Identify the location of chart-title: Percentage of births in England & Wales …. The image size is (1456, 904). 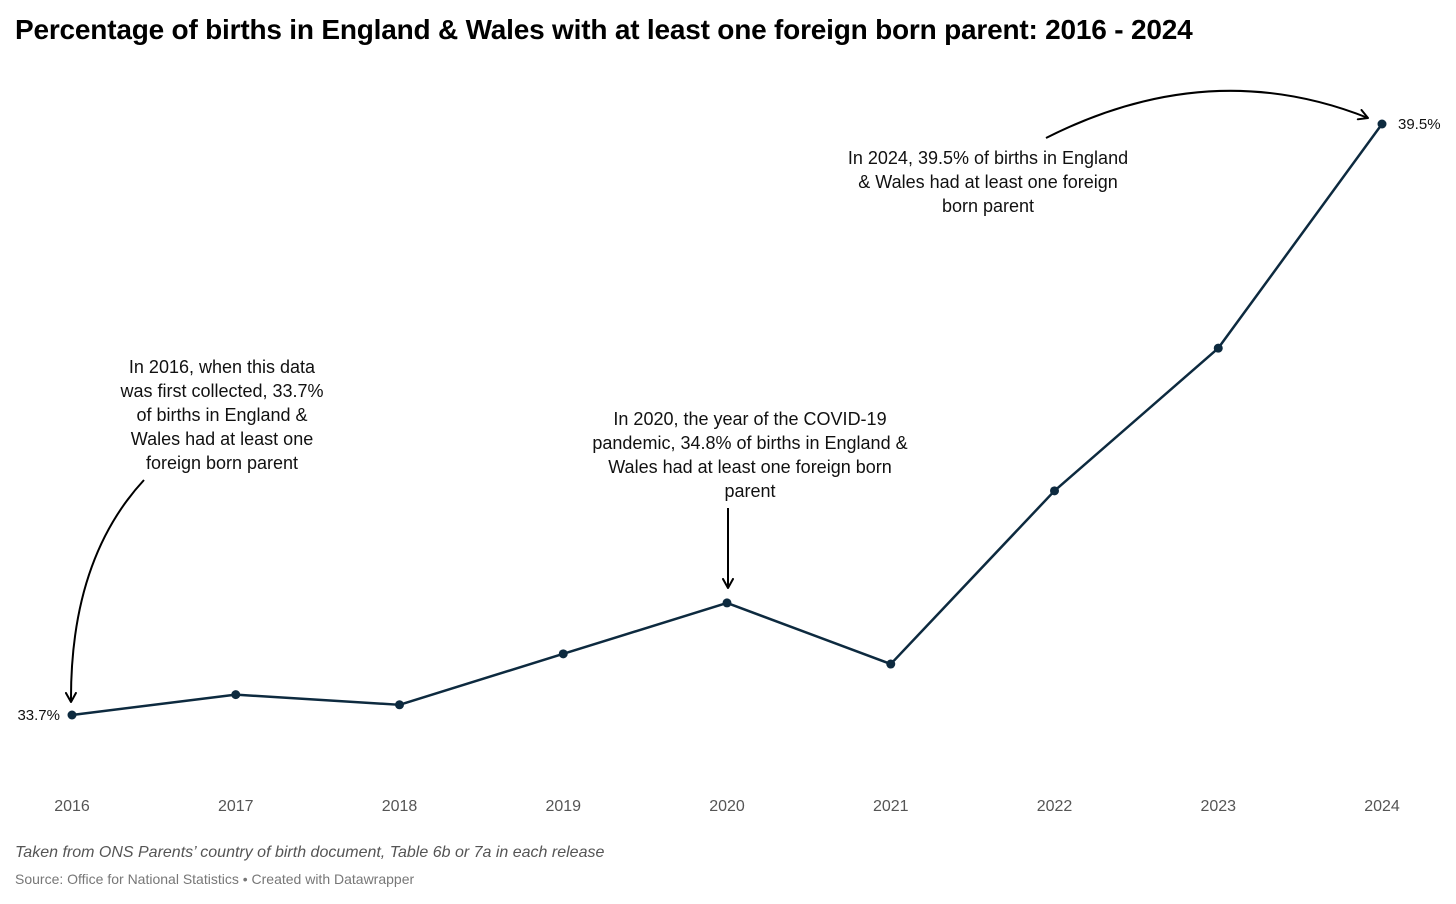
(604, 29).